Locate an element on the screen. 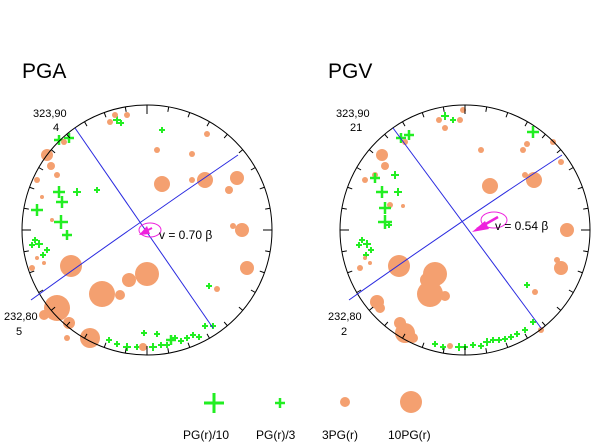 The height and width of the screenshot is (442, 600). count-bottom-pga: 5 is located at coordinates (19, 332).